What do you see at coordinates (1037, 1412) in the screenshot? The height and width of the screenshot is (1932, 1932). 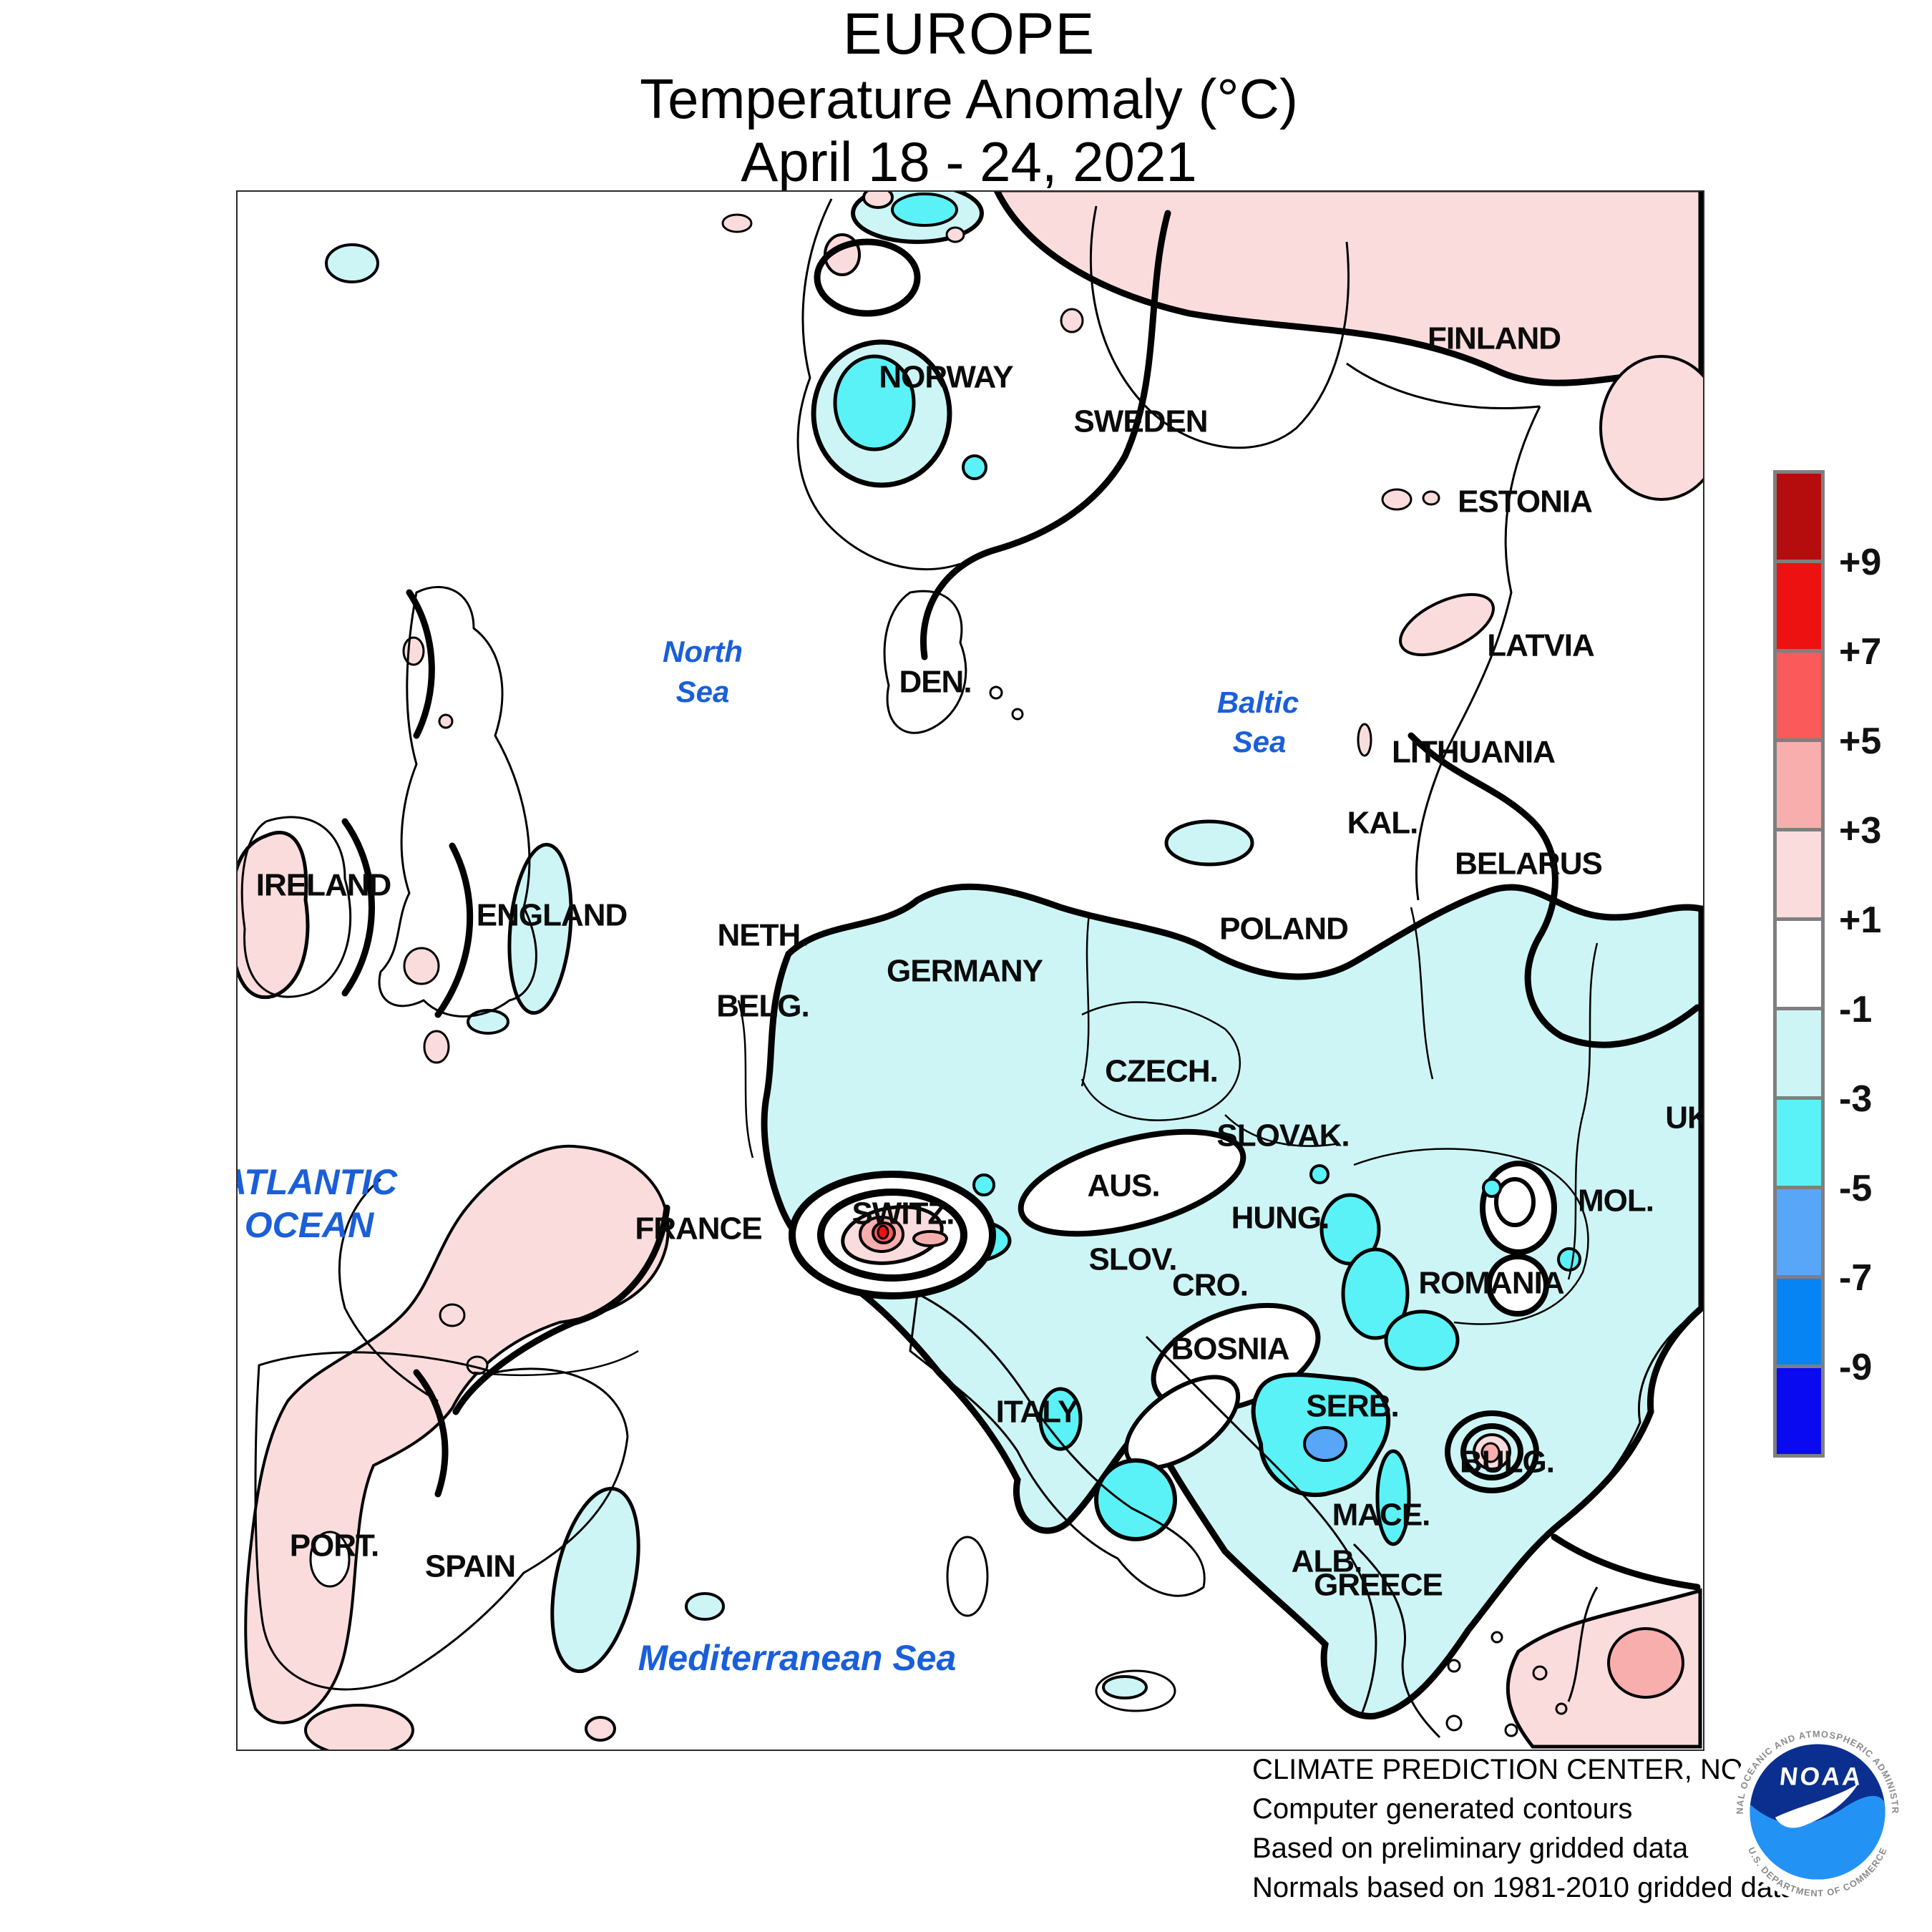 I see `label-italy: ITALY` at bounding box center [1037, 1412].